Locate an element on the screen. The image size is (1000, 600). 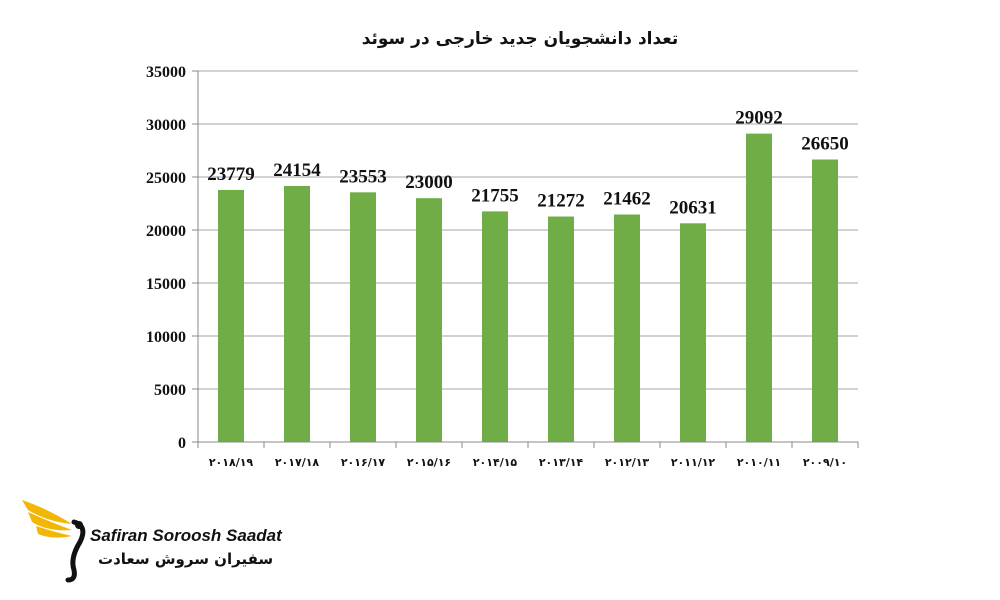
y-tick-label: 30000 is located at coordinates (166, 125).